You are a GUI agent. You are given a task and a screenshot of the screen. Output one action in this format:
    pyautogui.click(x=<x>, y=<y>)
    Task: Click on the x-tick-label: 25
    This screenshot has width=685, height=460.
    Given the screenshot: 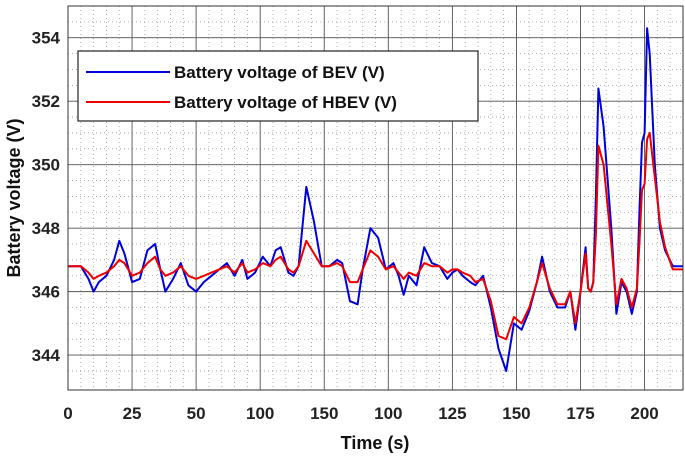 What is the action you would take?
    pyautogui.click(x=132, y=413)
    